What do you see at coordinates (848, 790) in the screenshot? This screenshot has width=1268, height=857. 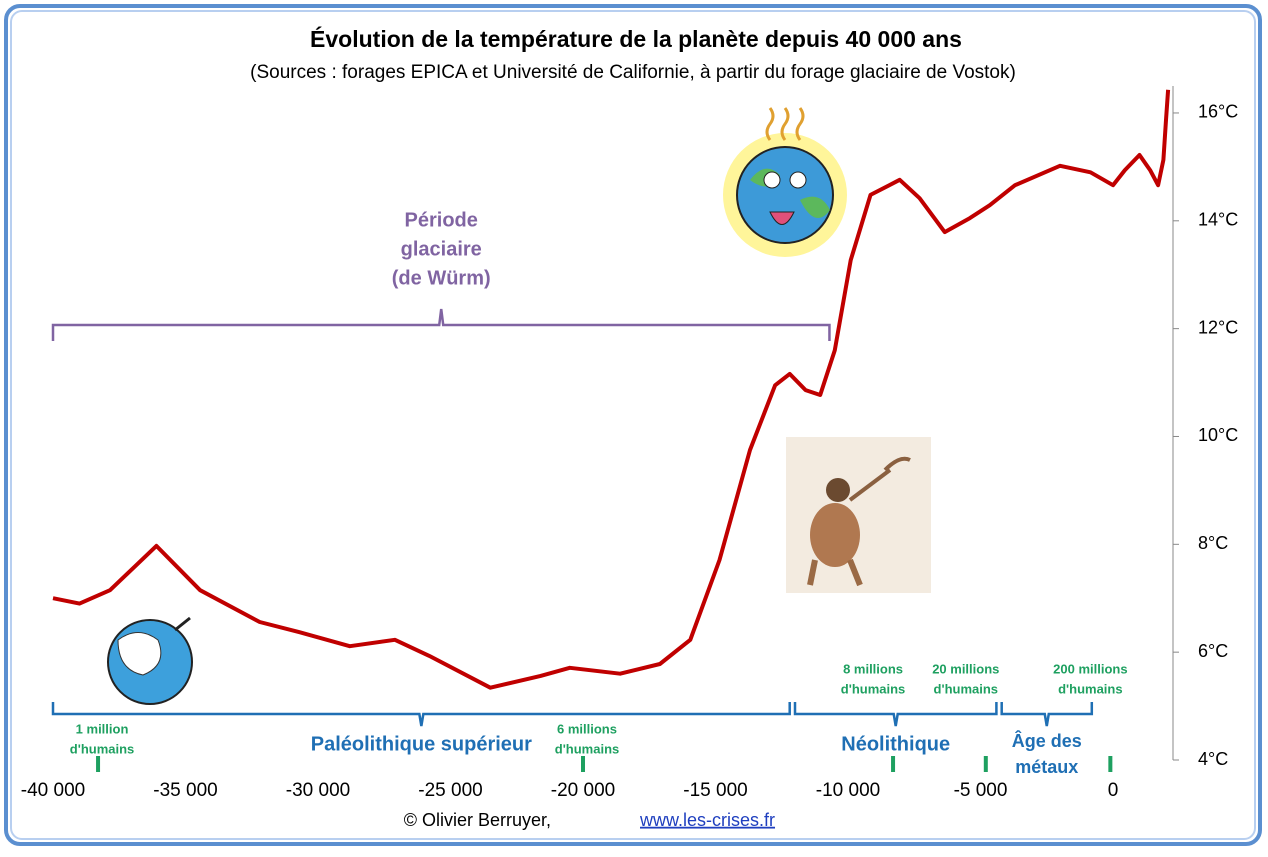 I see `x-tick-label: -10 000` at bounding box center [848, 790].